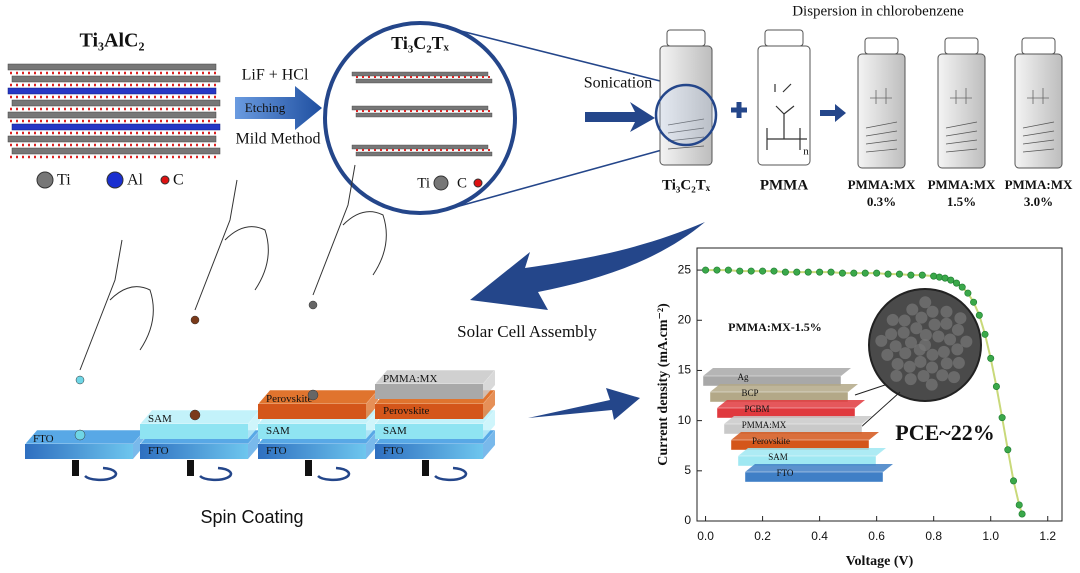 The height and width of the screenshot is (573, 1080). Describe the element at coordinates (278, 108) in the screenshot. I see `etching-arrow` at that location.